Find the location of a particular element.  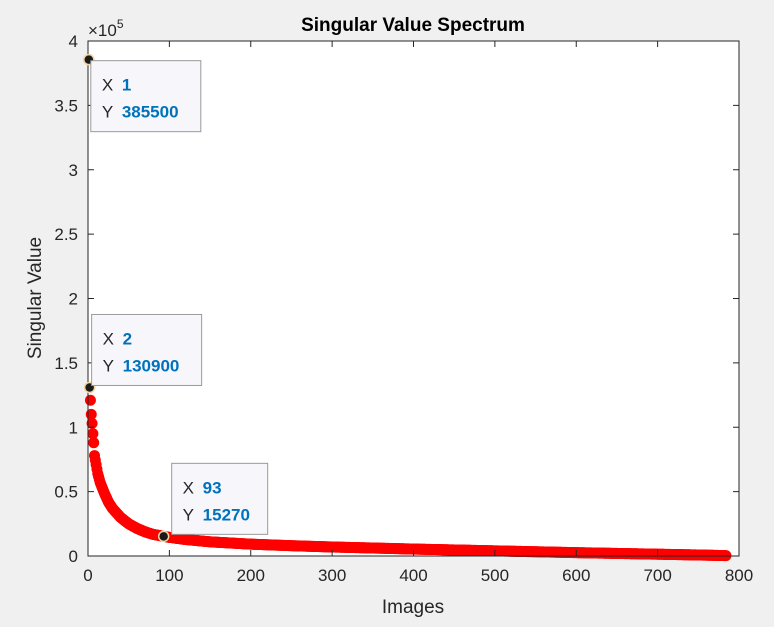

x-tick-label: 100 is located at coordinates (169, 575).